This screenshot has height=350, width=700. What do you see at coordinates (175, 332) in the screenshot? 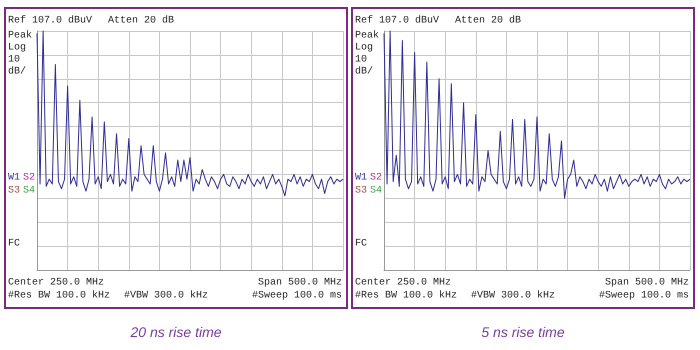
I see `text: 20 ns rise time` at bounding box center [175, 332].